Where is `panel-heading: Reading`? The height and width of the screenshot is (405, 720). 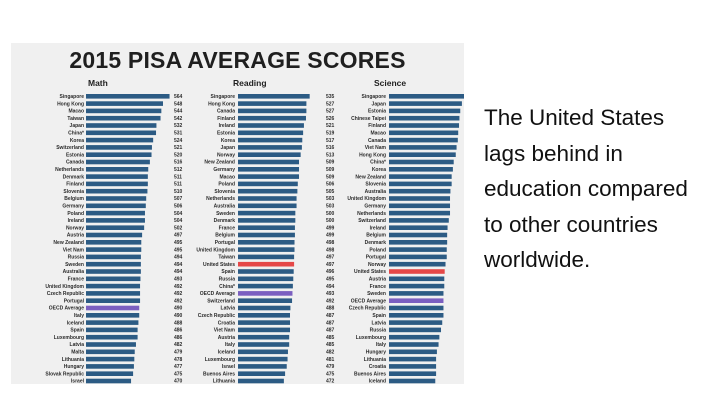
panel-heading: Reading is located at coordinates (250, 83).